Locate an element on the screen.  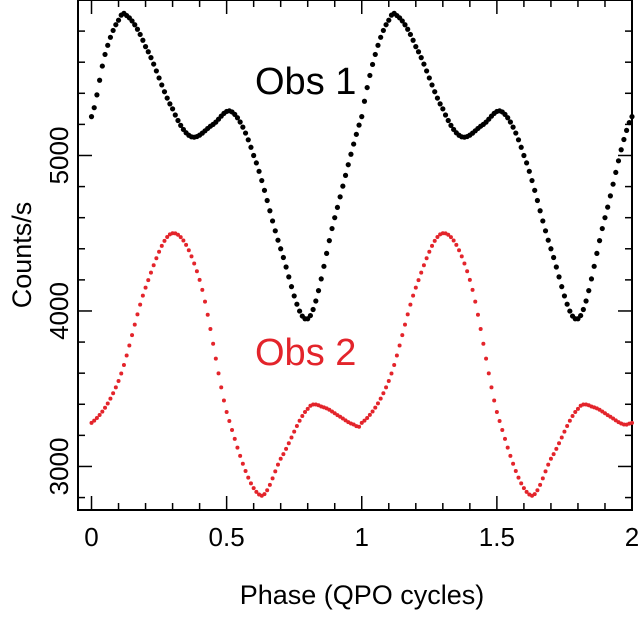
y-tick-label: 3000 is located at coordinates (59, 467).